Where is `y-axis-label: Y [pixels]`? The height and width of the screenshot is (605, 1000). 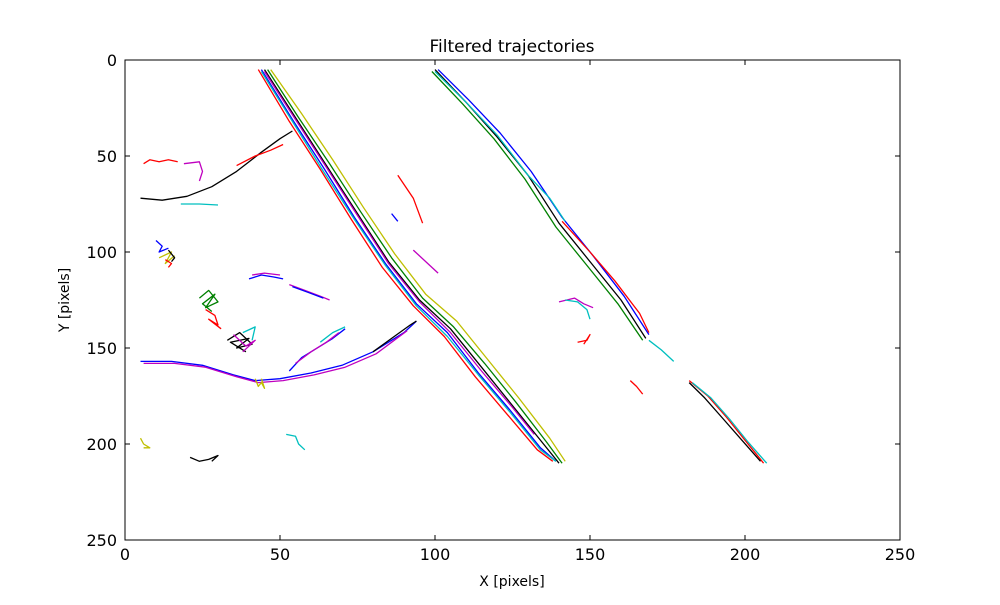
y-axis-label: Y [pixels] is located at coordinates (65, 300).